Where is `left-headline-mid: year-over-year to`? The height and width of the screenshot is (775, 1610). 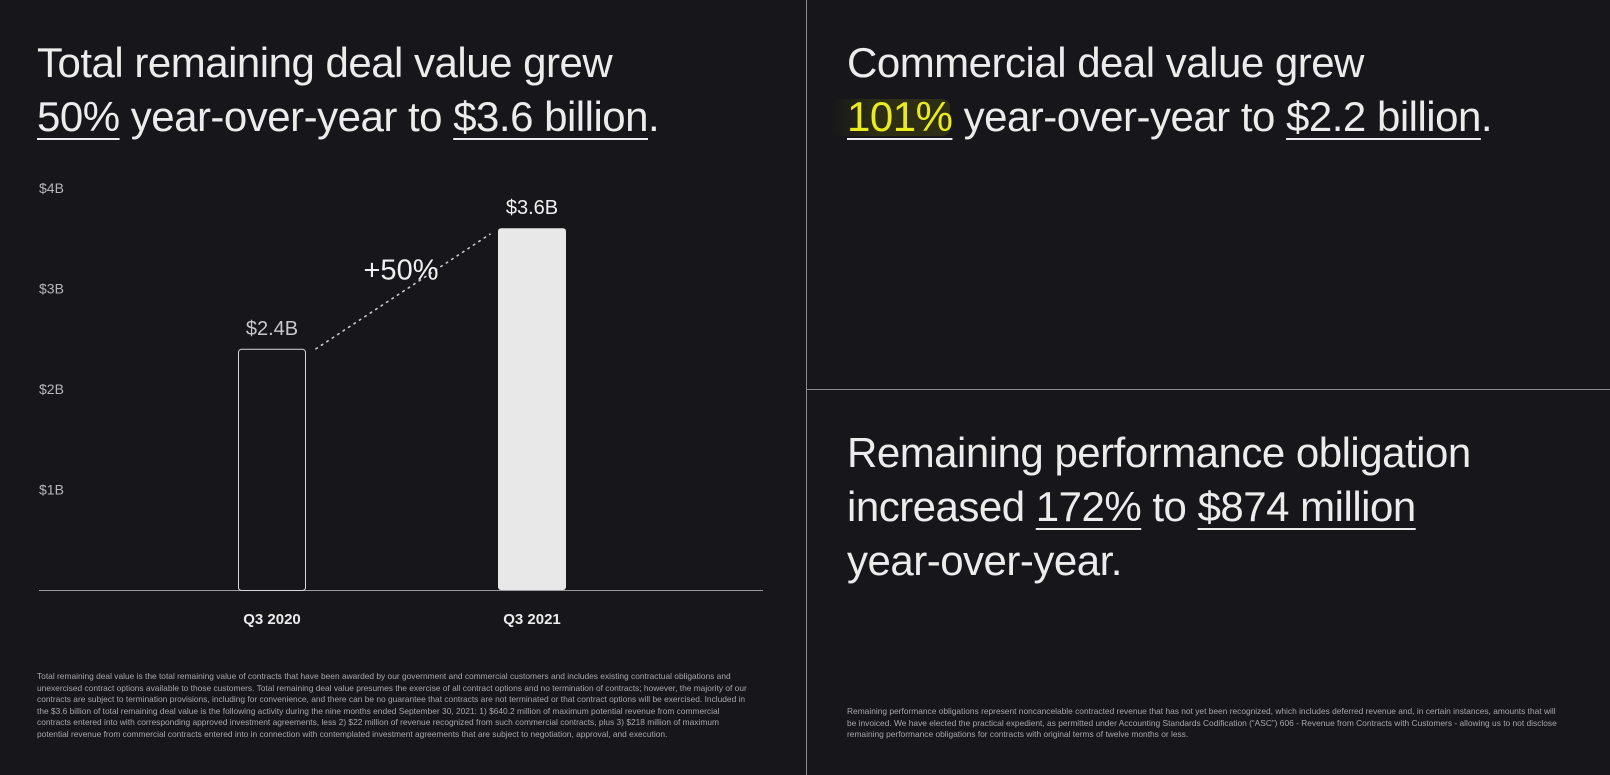
left-headline-mid: year-over-year to is located at coordinates (286, 116).